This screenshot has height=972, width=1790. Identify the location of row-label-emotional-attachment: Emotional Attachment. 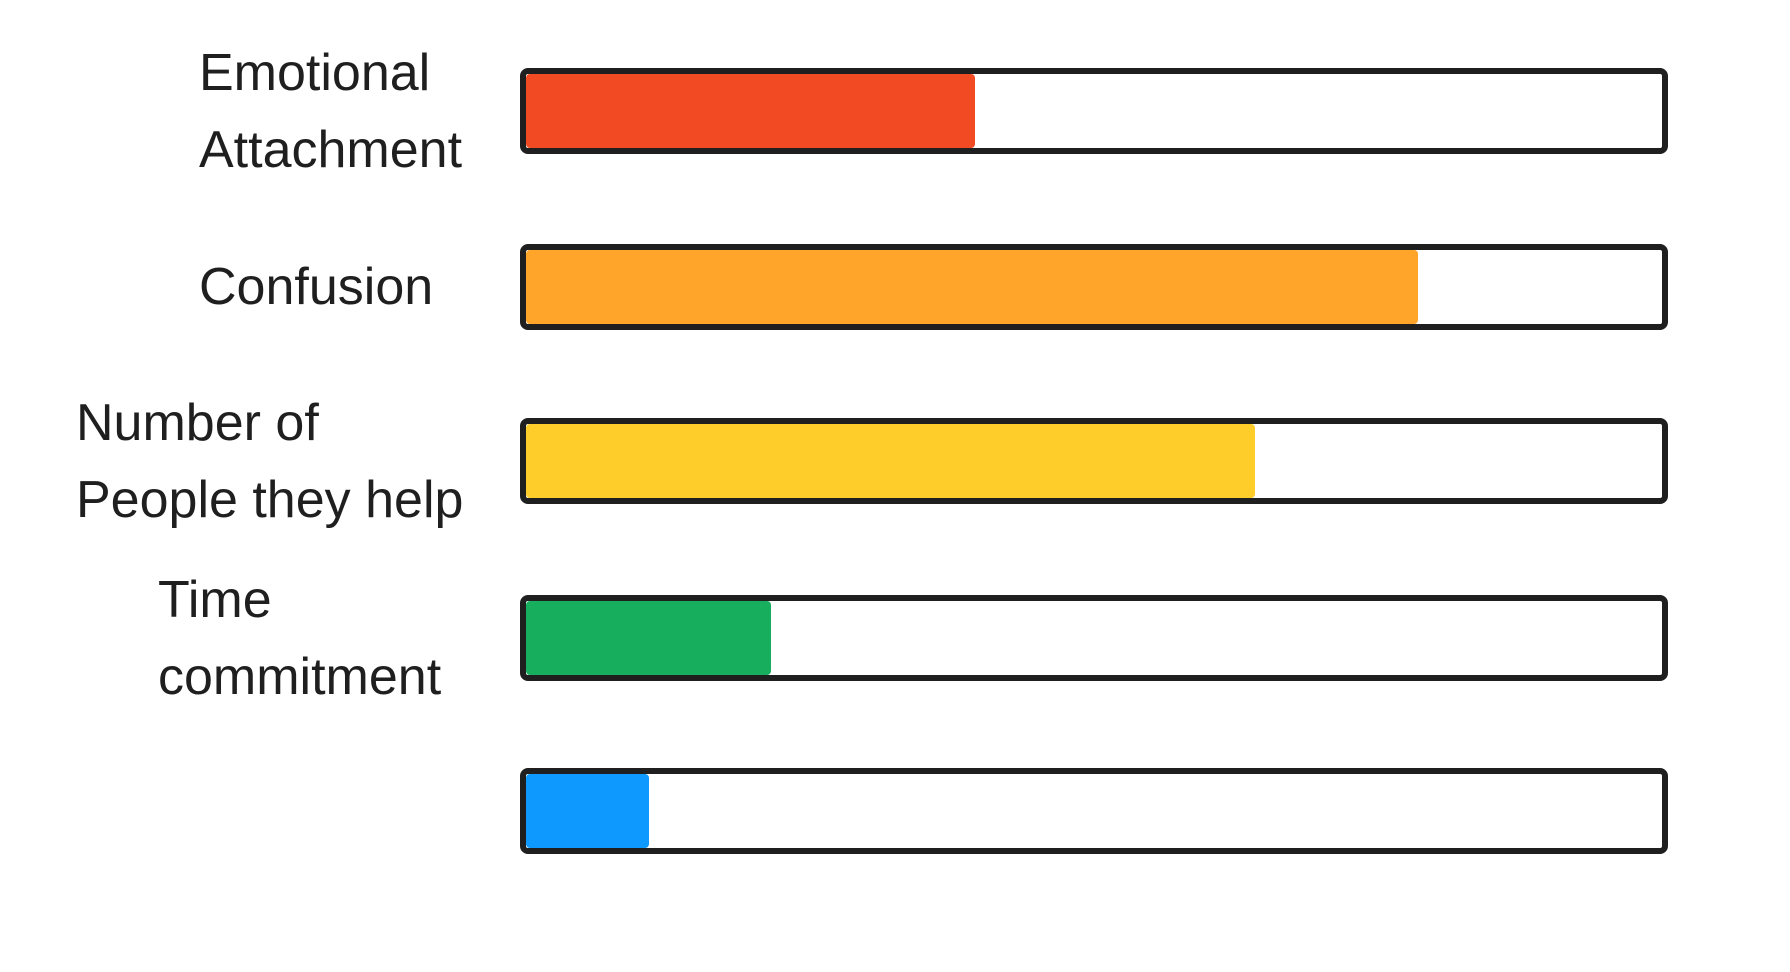
(330, 112).